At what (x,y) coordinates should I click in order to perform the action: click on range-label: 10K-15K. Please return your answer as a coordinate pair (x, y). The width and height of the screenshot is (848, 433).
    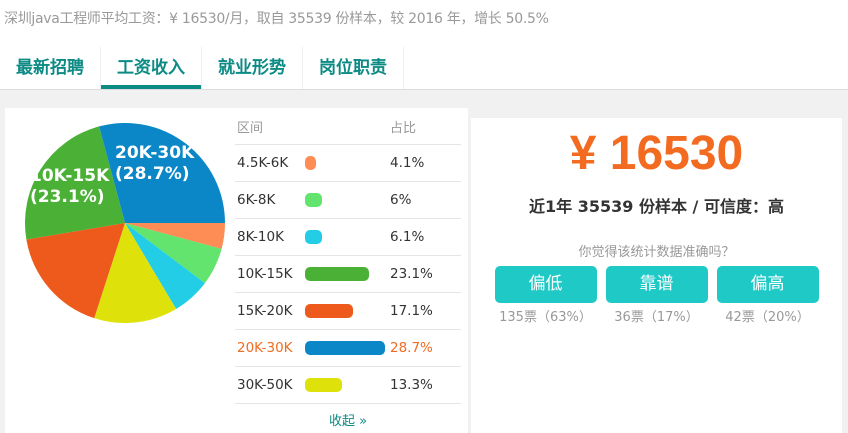
    Looking at the image, I should click on (265, 274).